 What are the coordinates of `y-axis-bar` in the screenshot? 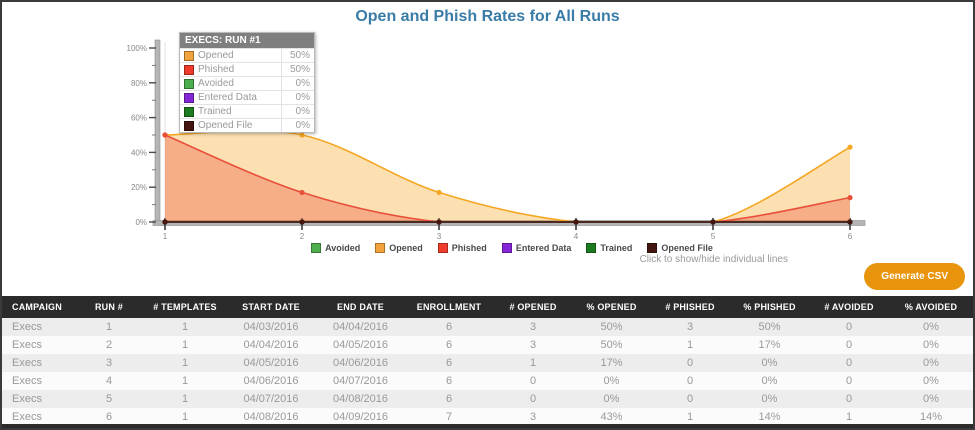 It's located at (157, 132).